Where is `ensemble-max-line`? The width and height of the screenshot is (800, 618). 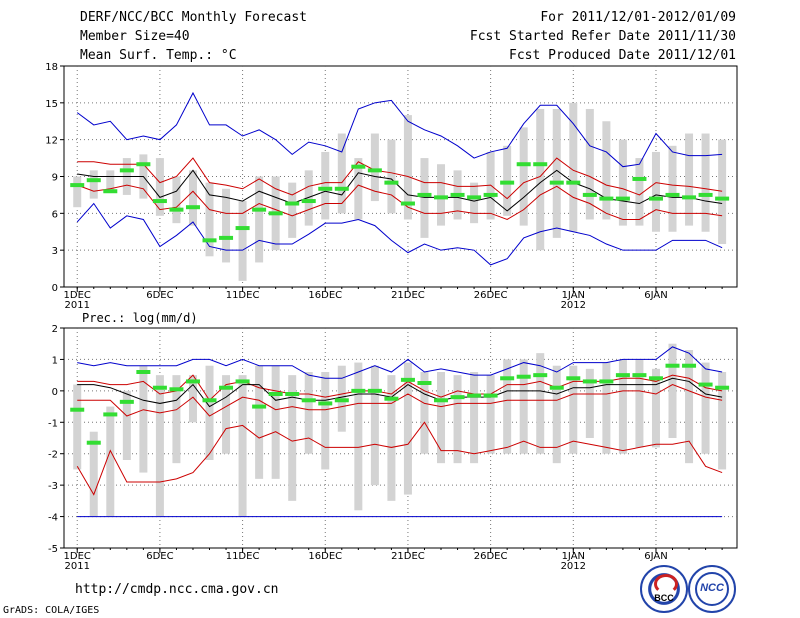 ensemble-max-line is located at coordinates (399, 129).